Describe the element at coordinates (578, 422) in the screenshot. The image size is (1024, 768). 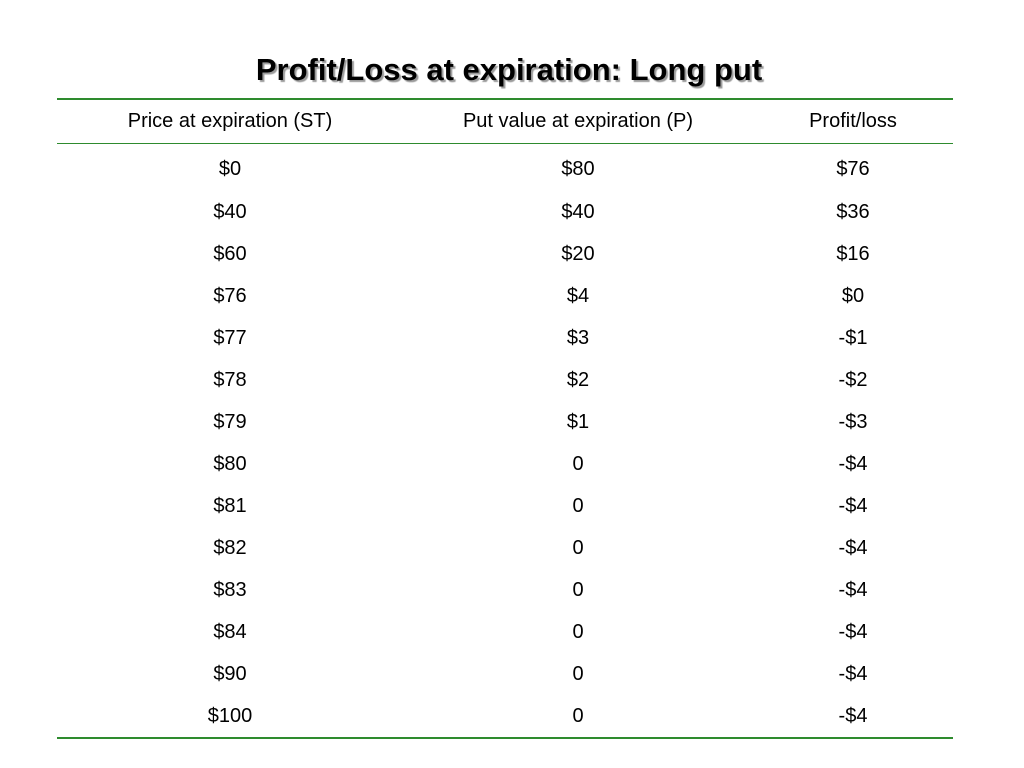
I see `cell-put-value: $1` at that location.